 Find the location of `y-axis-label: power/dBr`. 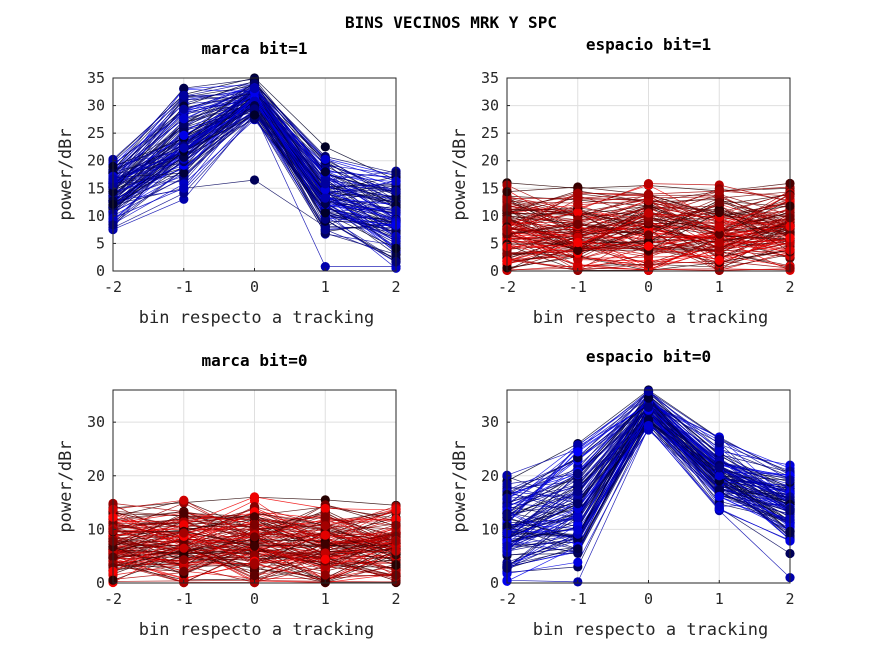

y-axis-label: power/dBr is located at coordinates (66, 486).